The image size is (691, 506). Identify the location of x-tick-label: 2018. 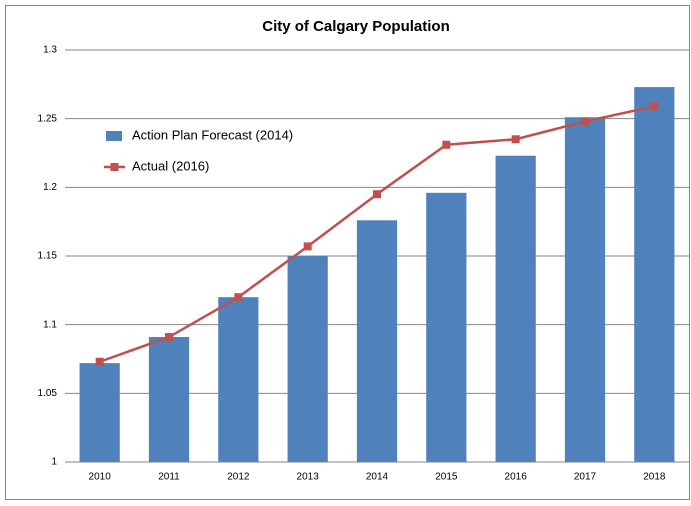
(654, 477).